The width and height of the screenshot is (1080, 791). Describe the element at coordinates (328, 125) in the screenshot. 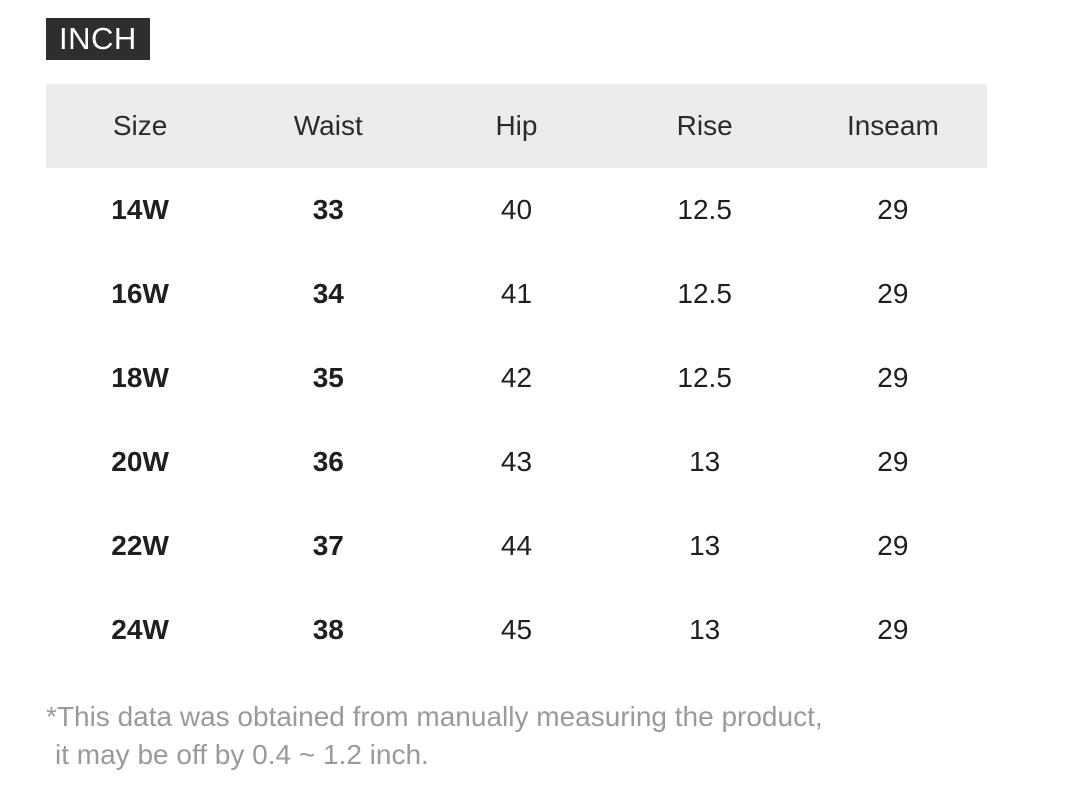

I see `column-header-waist: Waist` at that location.